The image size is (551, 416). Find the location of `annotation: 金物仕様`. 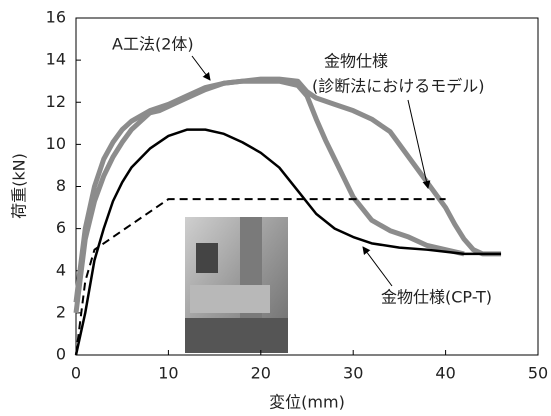

annotation: 金物仕様 is located at coordinates (356, 61).